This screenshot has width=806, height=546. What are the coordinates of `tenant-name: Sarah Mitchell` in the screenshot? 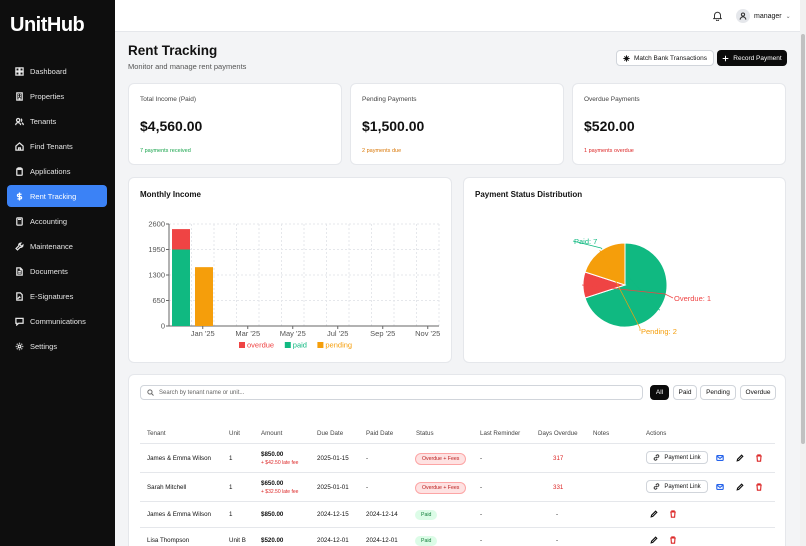 It's located at (167, 487).